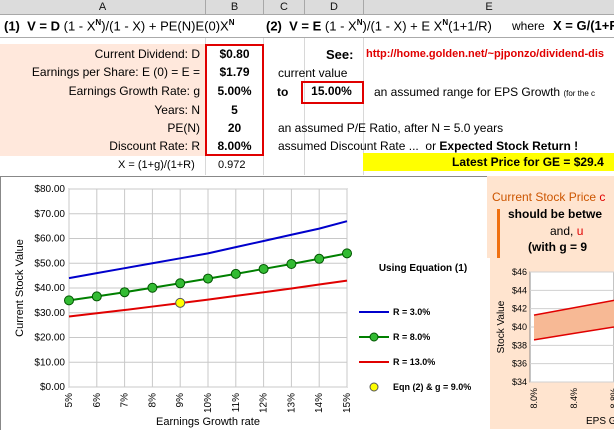 The image size is (614, 433). Describe the element at coordinates (234, 91) in the screenshot. I see `growth-rate-value: 5.00%` at that location.